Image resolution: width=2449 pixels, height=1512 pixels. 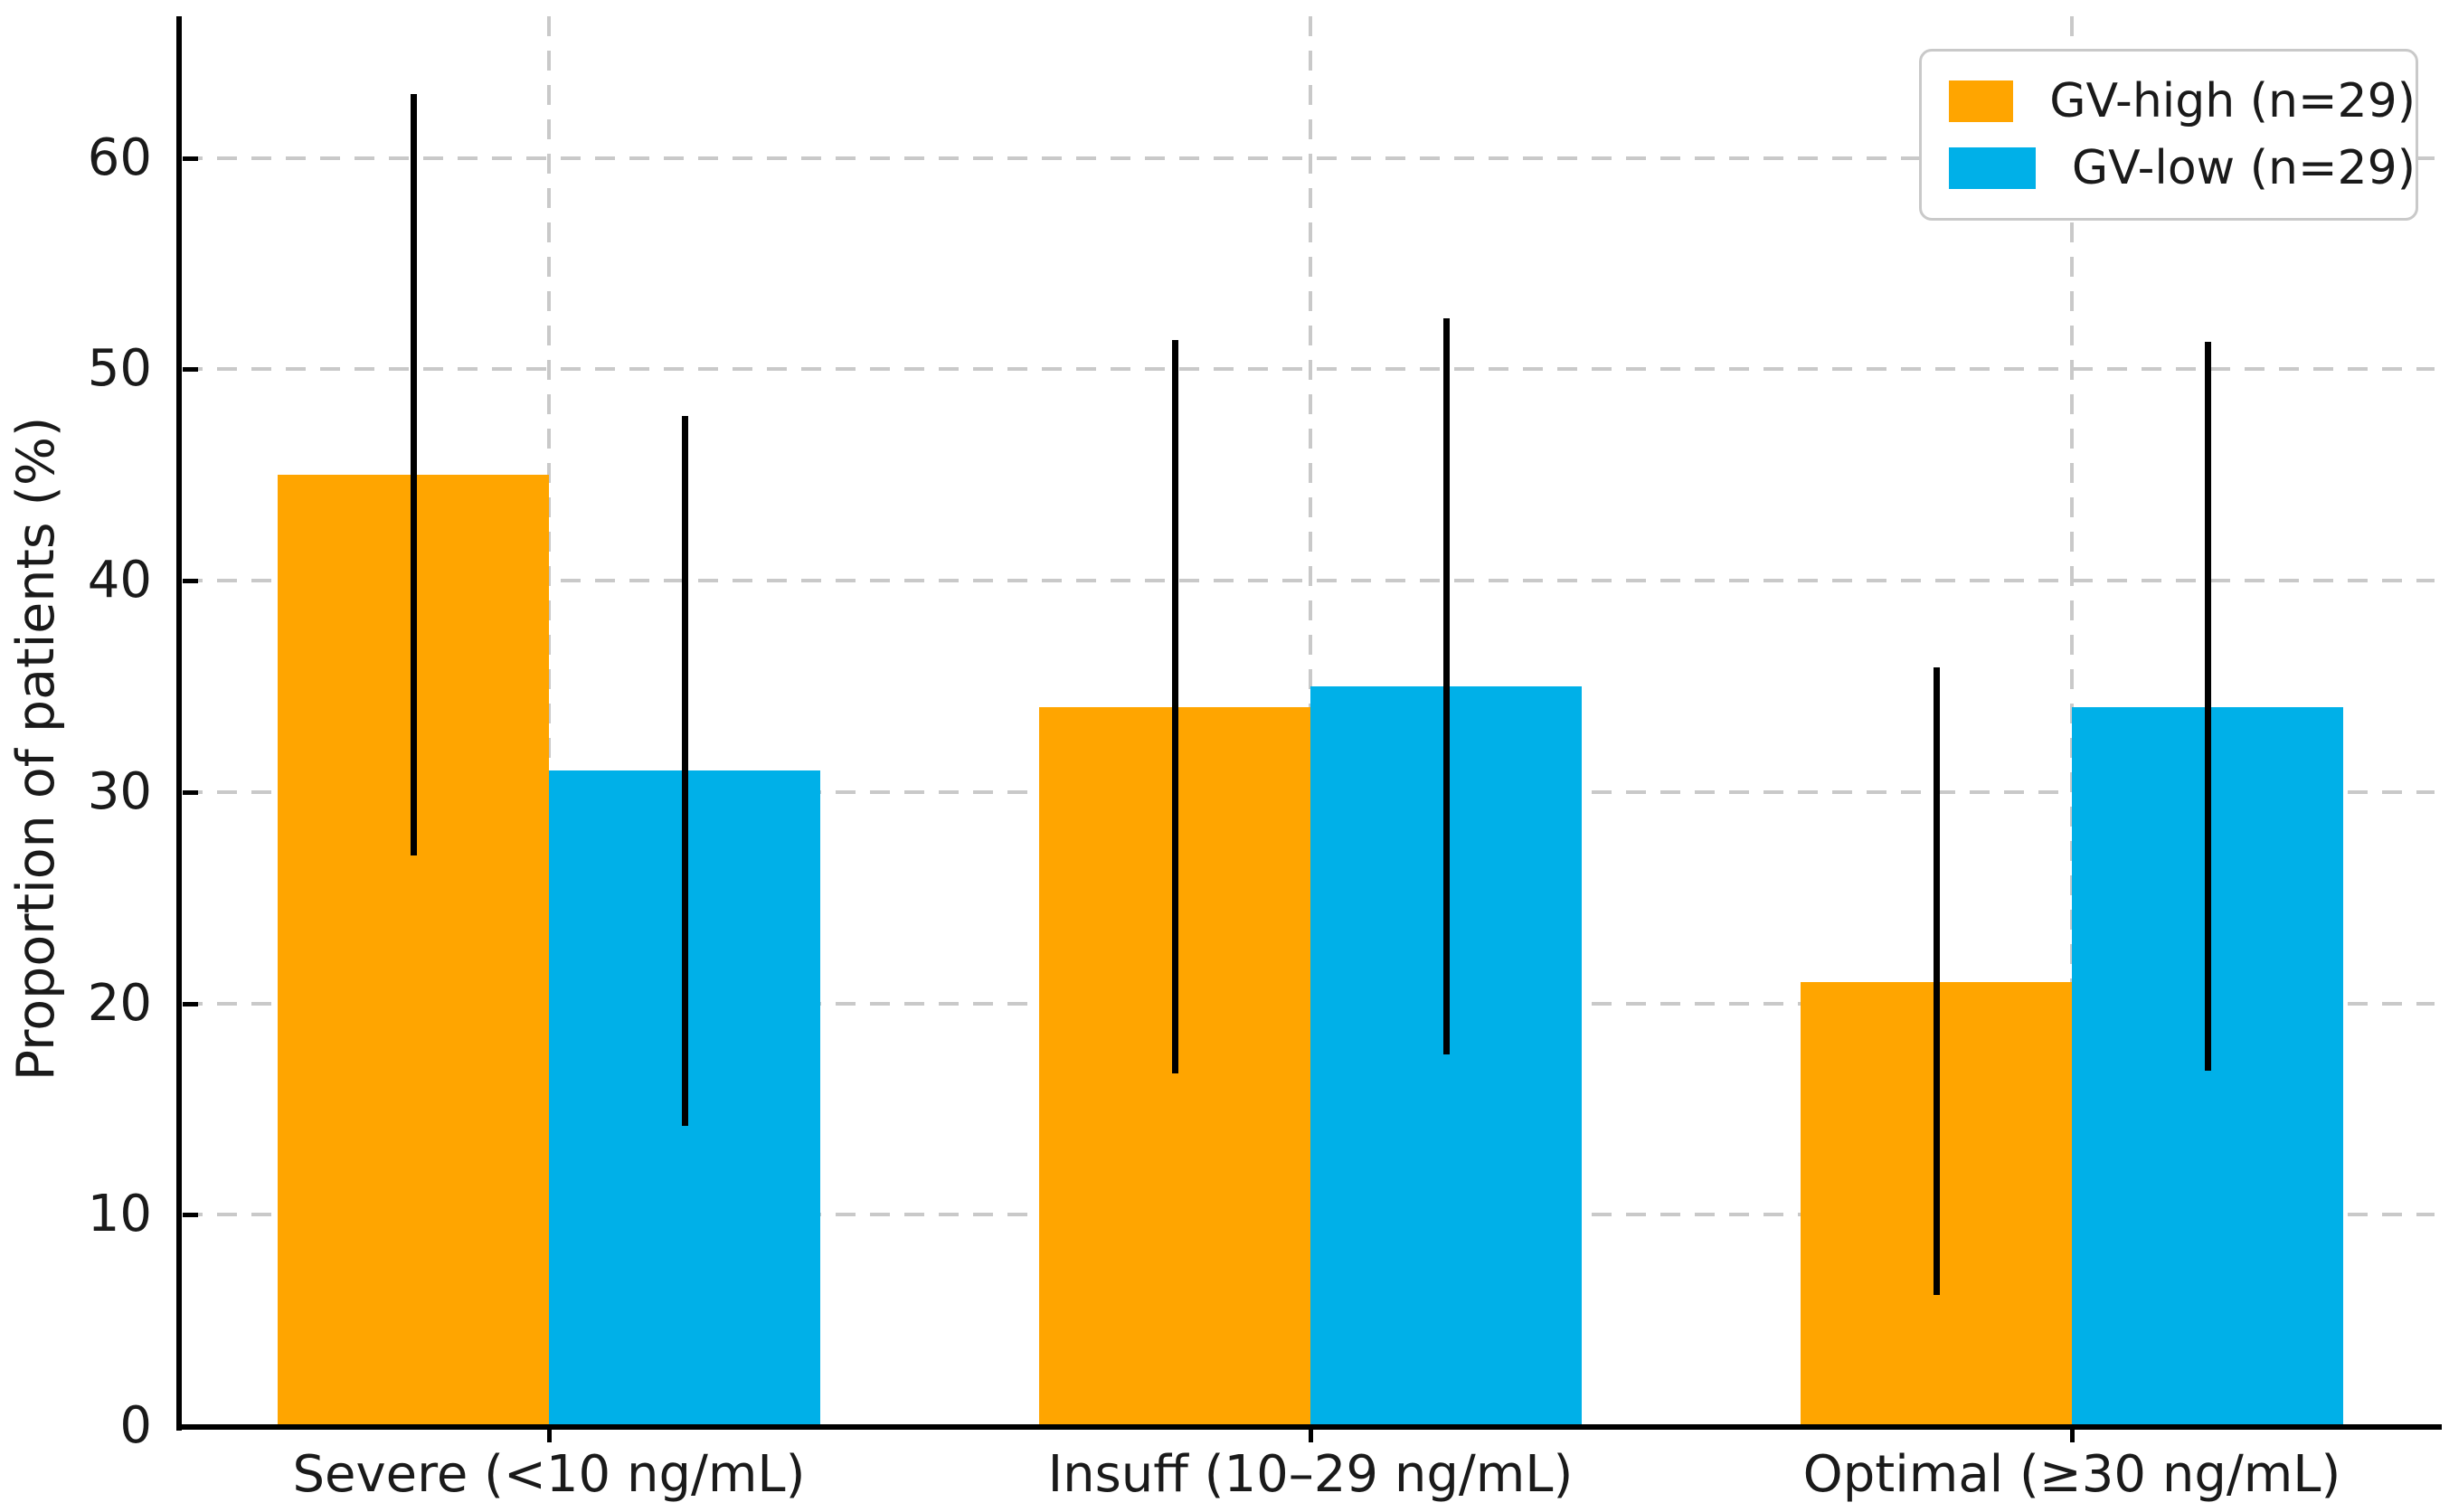 What do you see at coordinates (549, 721) in the screenshot?
I see `gridline-vertical` at bounding box center [549, 721].